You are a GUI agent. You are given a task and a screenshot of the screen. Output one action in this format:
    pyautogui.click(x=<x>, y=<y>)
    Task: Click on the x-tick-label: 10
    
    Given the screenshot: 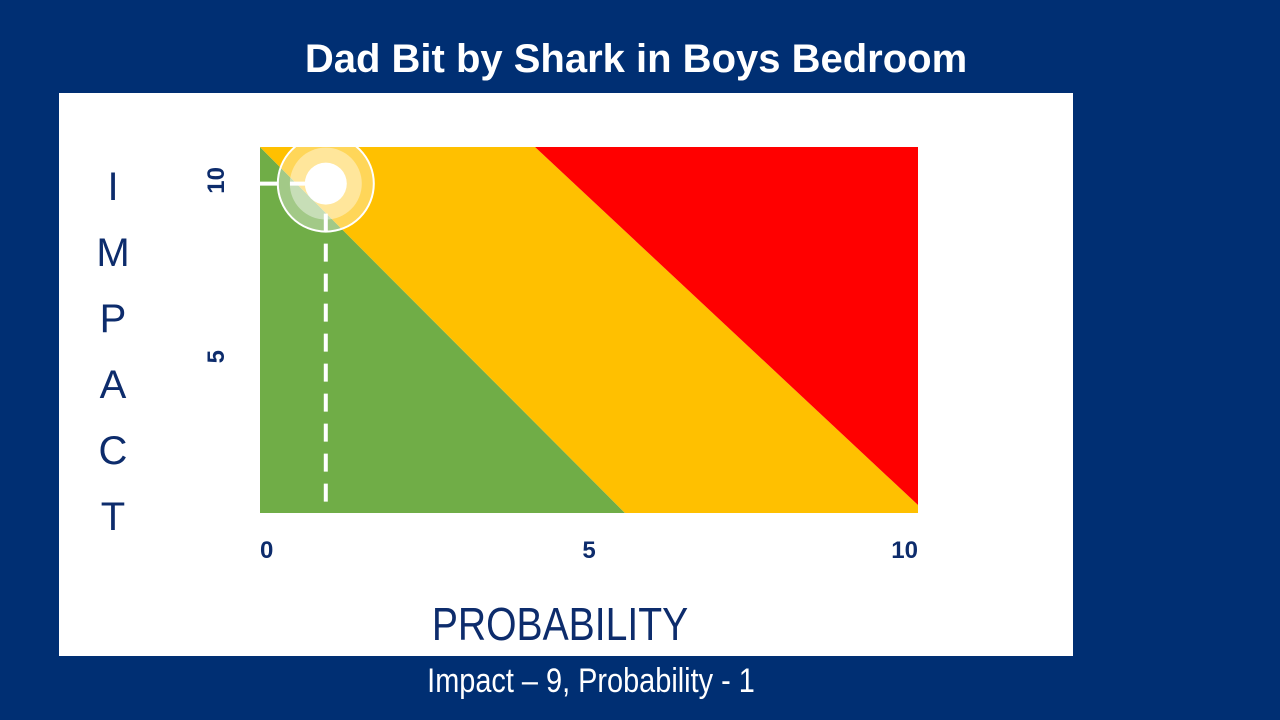 What is the action you would take?
    pyautogui.click(x=904, y=550)
    